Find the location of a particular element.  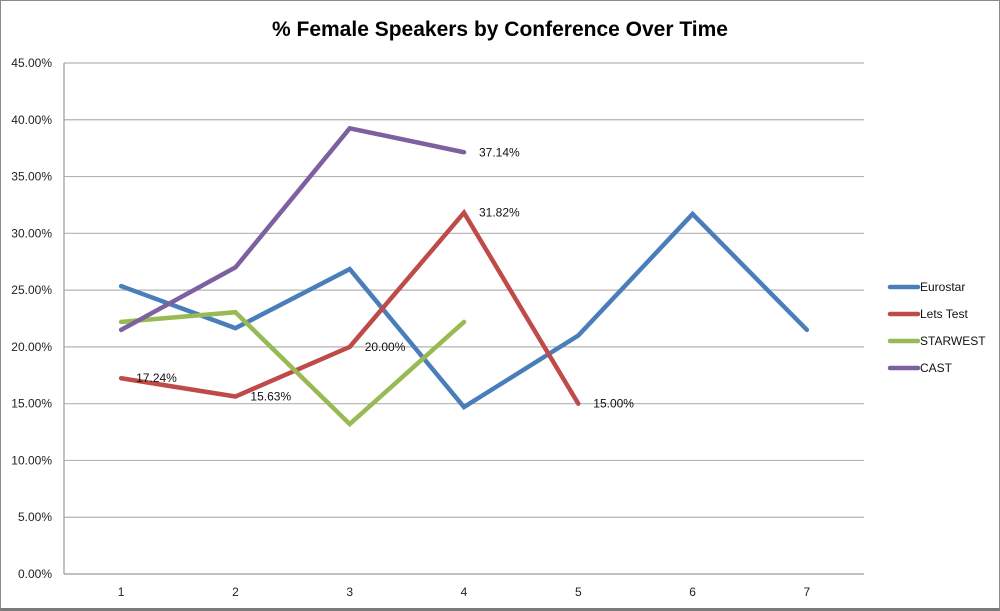

y-tick-label: 5.00% is located at coordinates (35, 517).